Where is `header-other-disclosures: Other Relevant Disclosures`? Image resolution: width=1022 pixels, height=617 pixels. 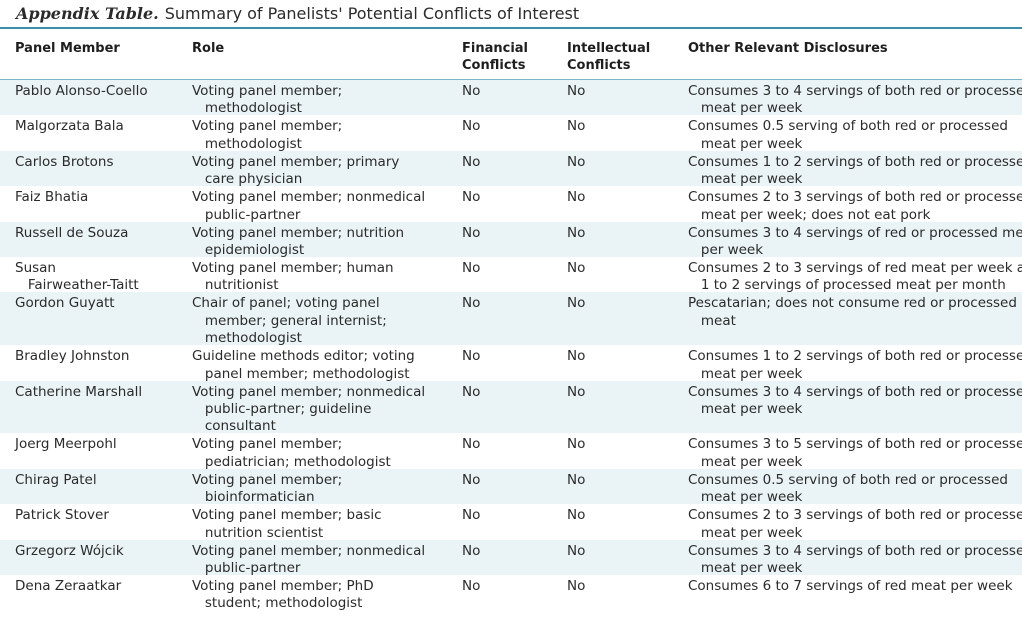 header-other-disclosures: Other Relevant Disclosures is located at coordinates (788, 48).